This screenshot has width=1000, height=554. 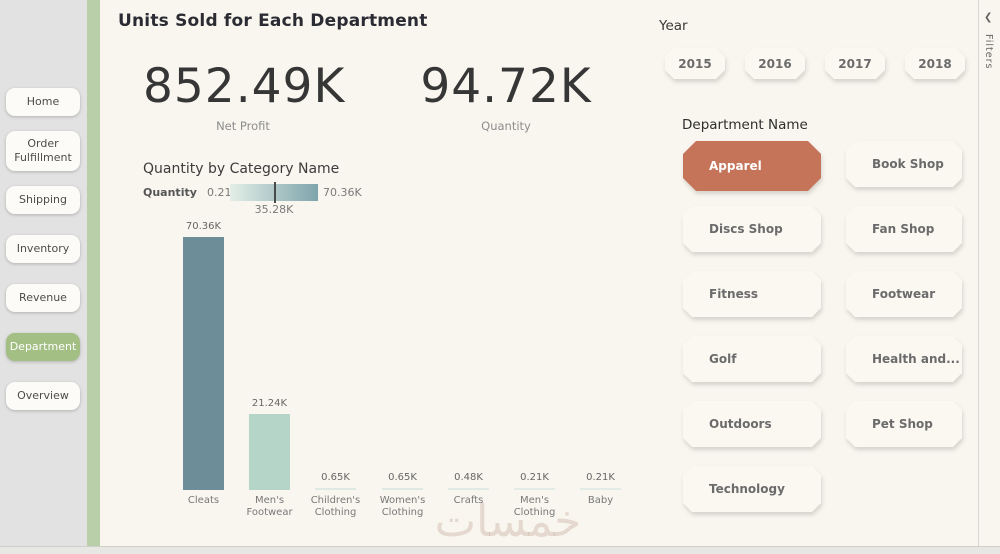 I want to click on x-axis-label: Cleats, so click(x=203, y=500).